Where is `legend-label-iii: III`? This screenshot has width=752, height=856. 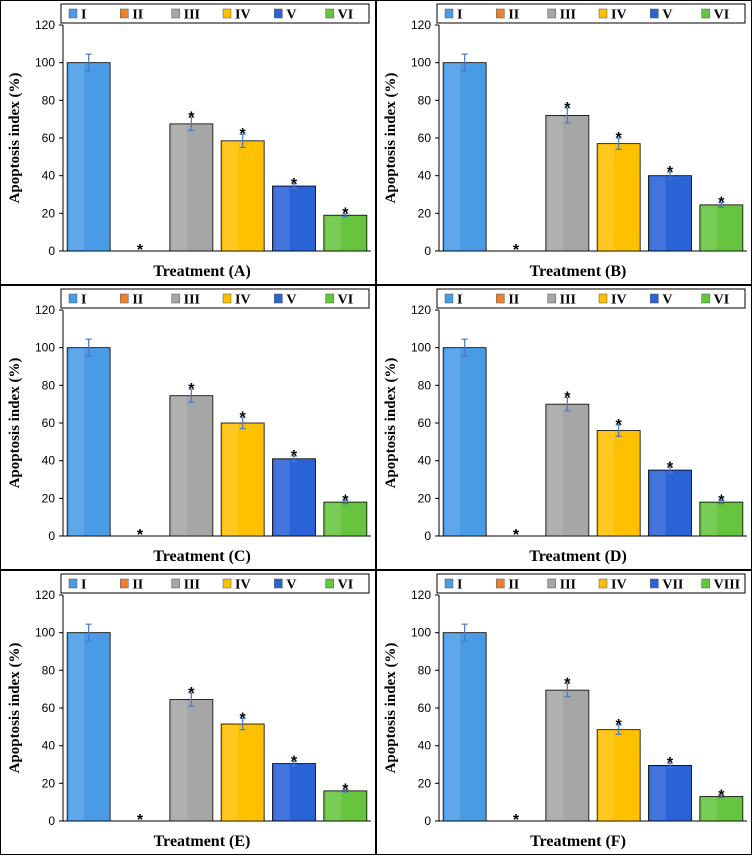 legend-label-iii: III is located at coordinates (192, 585).